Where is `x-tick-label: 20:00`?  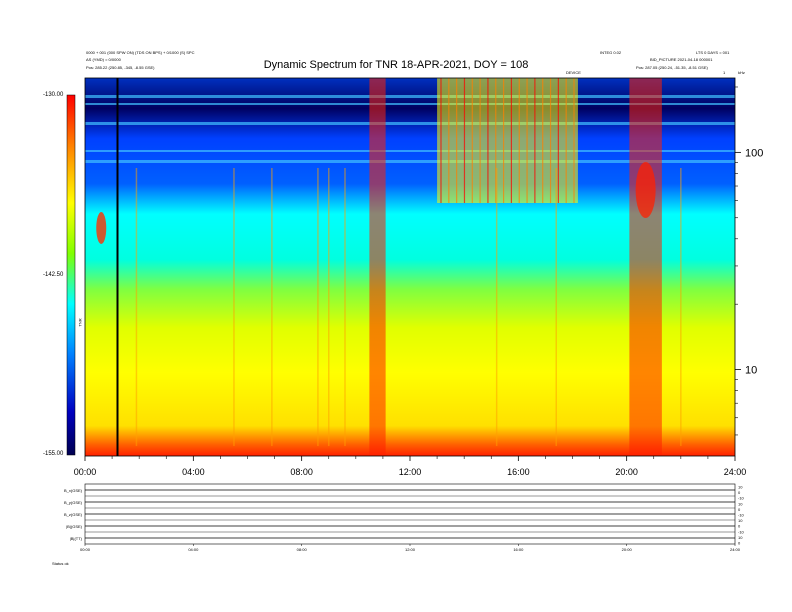
x-tick-label: 20:00 is located at coordinates (626, 472).